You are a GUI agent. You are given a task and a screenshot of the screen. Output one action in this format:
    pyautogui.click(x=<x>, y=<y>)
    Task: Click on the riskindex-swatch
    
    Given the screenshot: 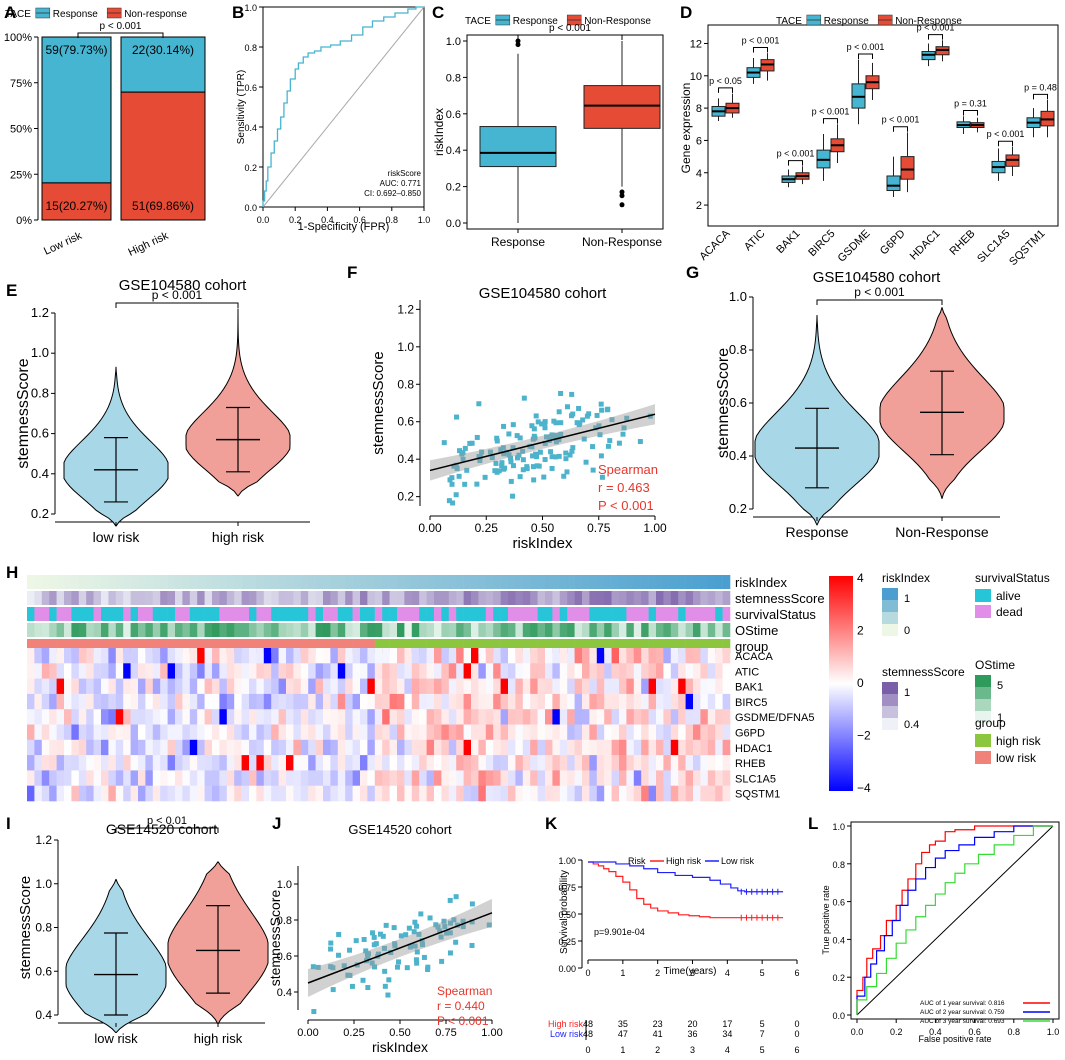 What is the action you would take?
    pyautogui.click(x=890, y=606)
    